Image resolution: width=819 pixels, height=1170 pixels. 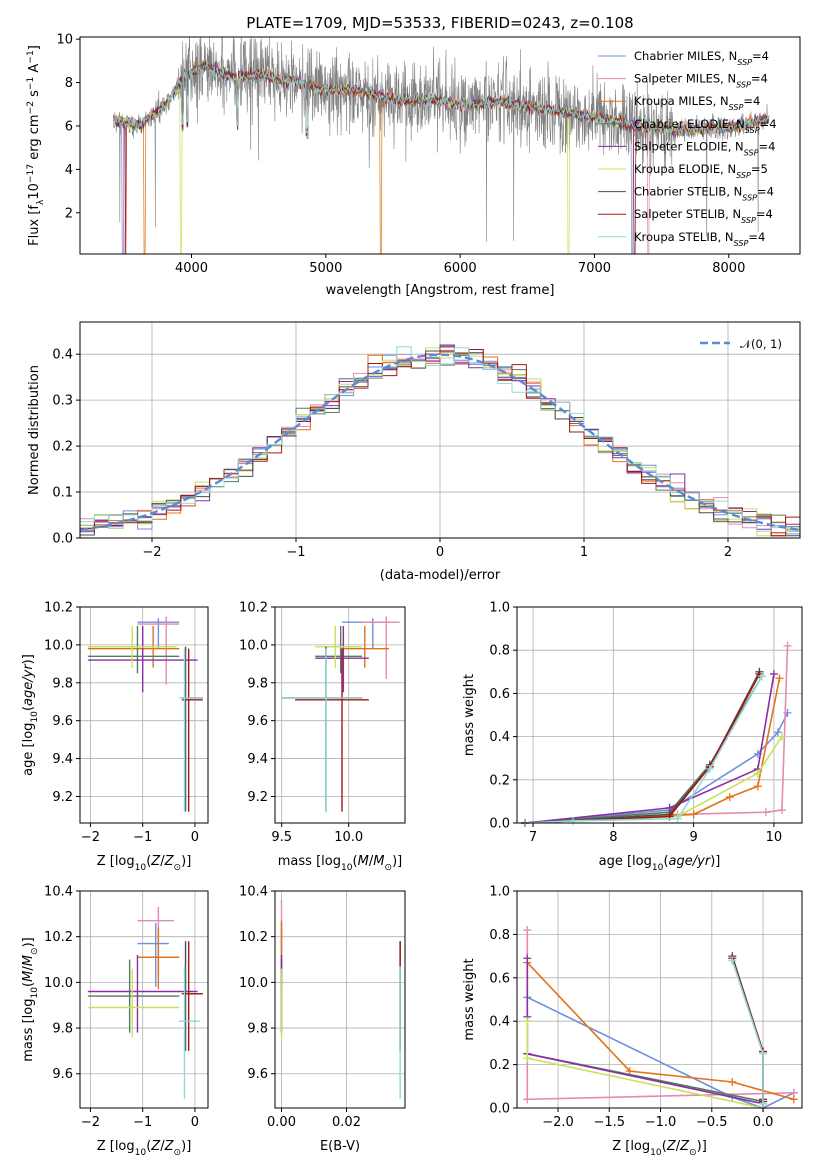 I want to click on x-tick-label: 7000, so click(x=594, y=268).